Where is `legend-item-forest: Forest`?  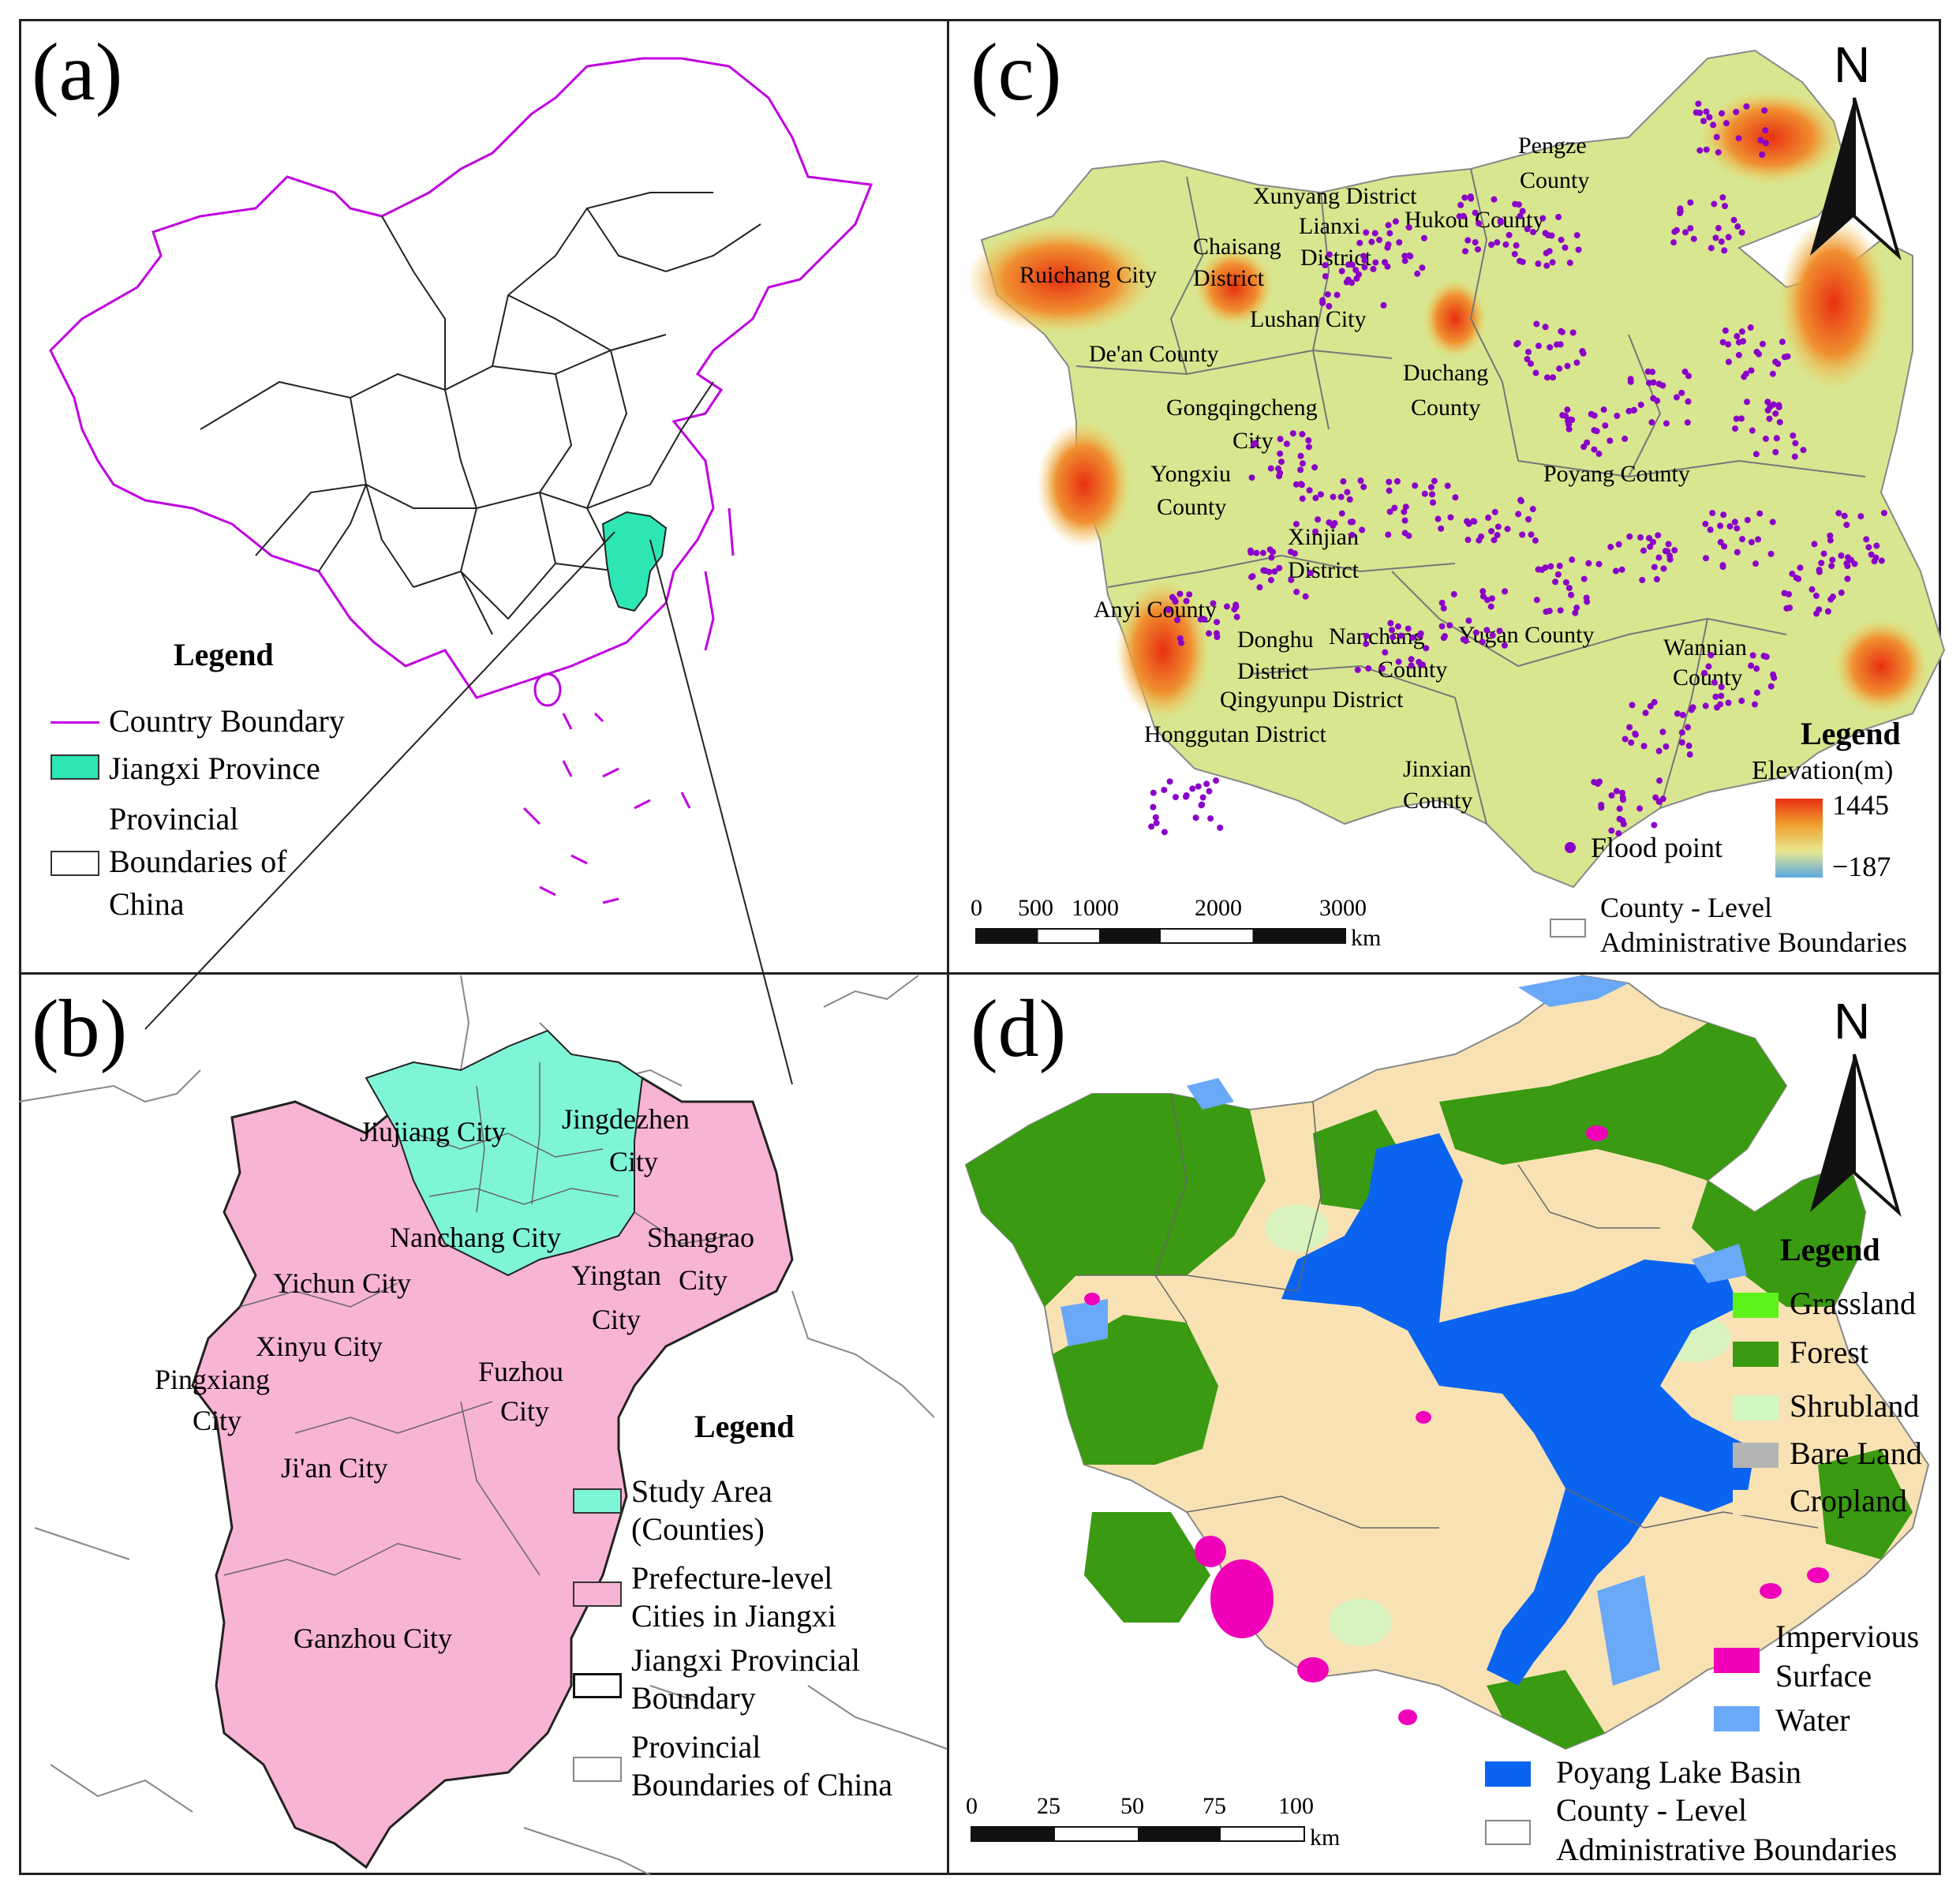
legend-item-forest: Forest is located at coordinates (1829, 1352).